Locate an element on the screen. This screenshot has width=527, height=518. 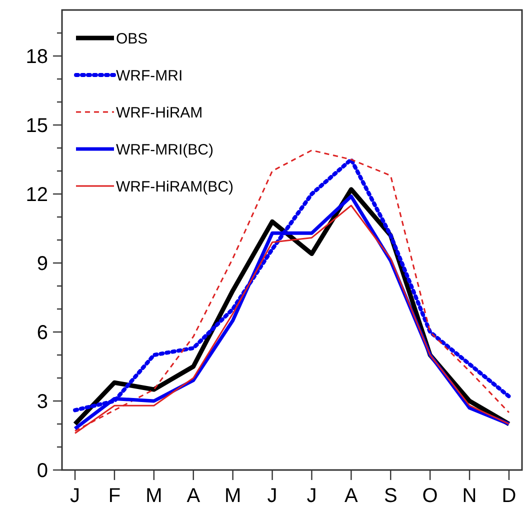
legend-label: OBS is located at coordinates (132, 39).